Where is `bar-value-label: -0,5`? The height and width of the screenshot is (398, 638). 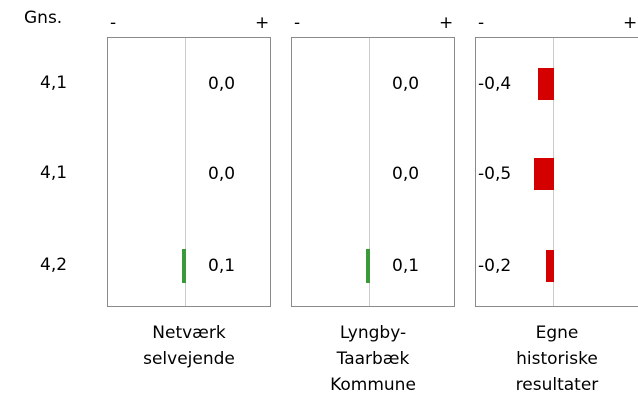 bar-value-label: -0,5 is located at coordinates (495, 174).